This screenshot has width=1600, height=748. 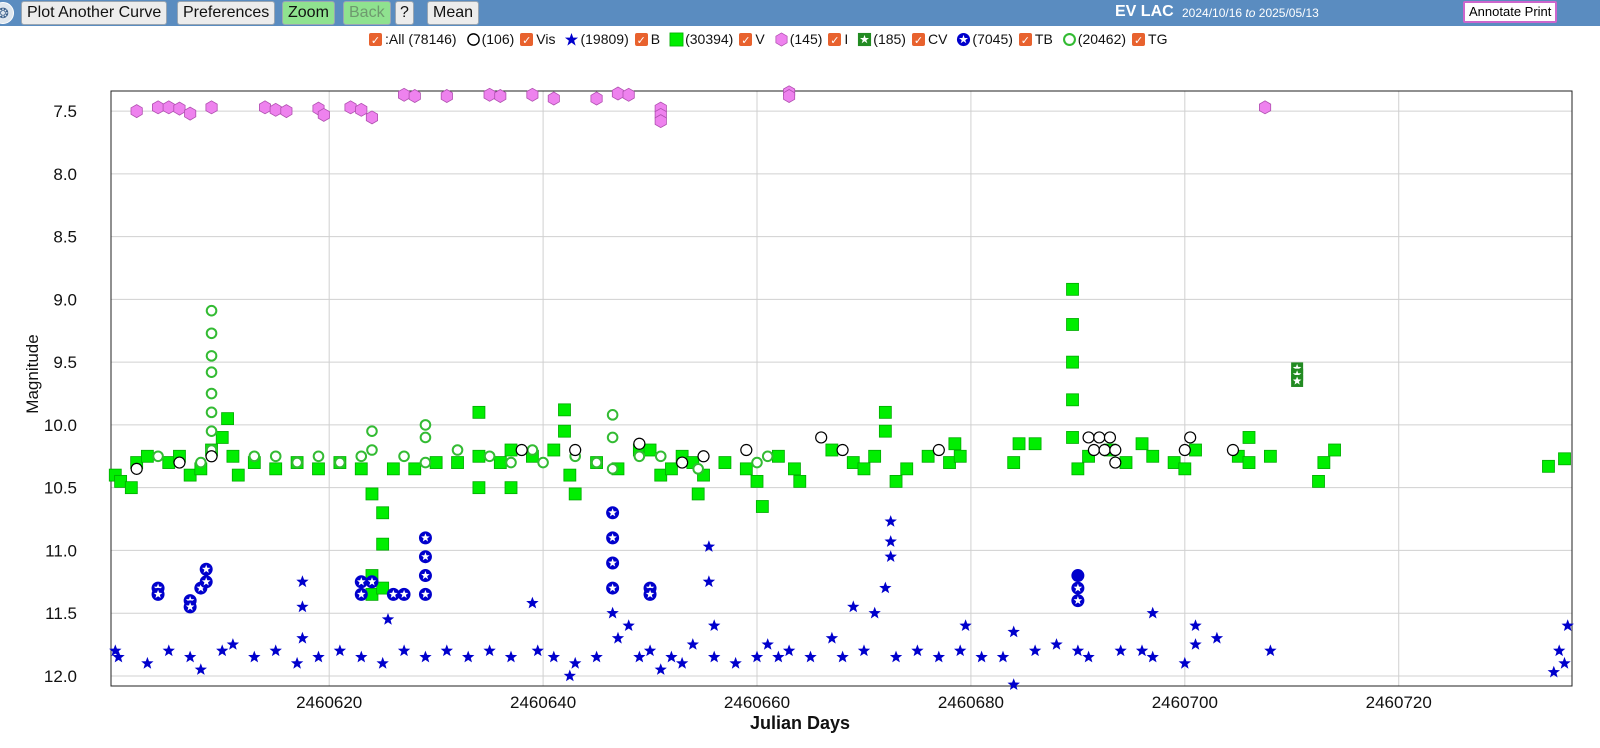 What do you see at coordinates (971, 702) in the screenshot?
I see `x-tick-label: 2460680` at bounding box center [971, 702].